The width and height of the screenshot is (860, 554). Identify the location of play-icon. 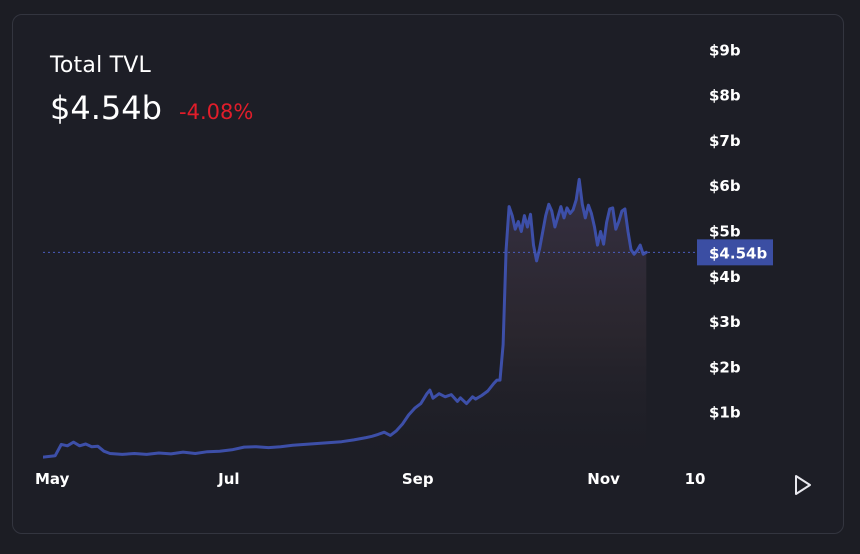
(803, 485).